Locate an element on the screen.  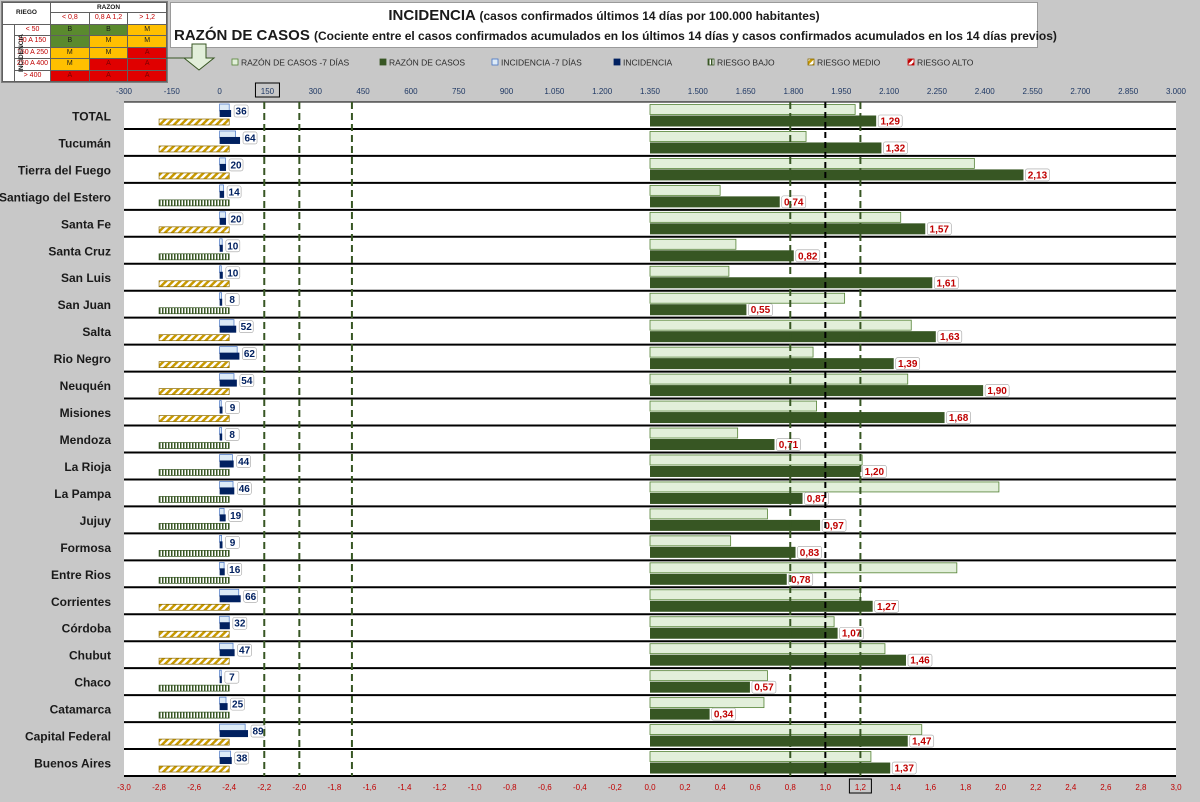
incidencia-data-label: 10 is located at coordinates (233, 246).